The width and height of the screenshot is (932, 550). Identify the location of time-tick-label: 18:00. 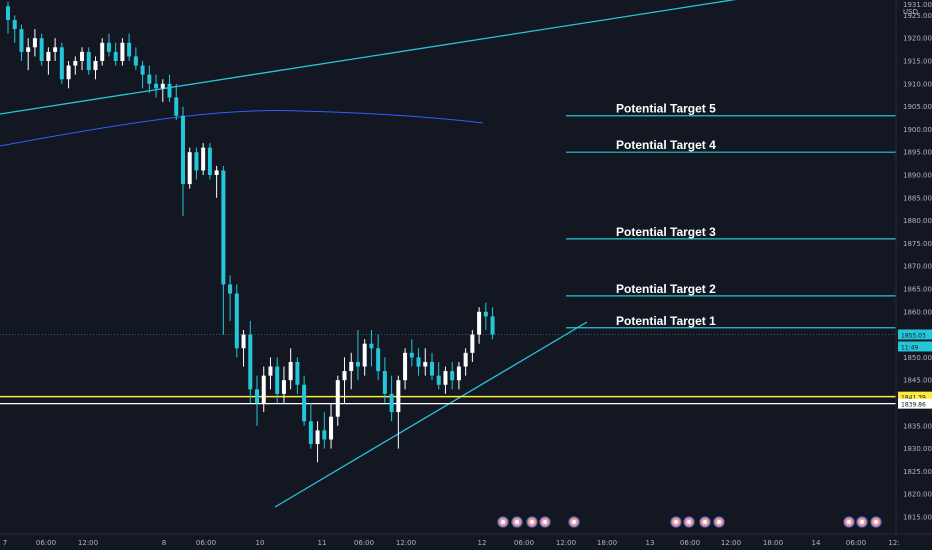
(607, 543).